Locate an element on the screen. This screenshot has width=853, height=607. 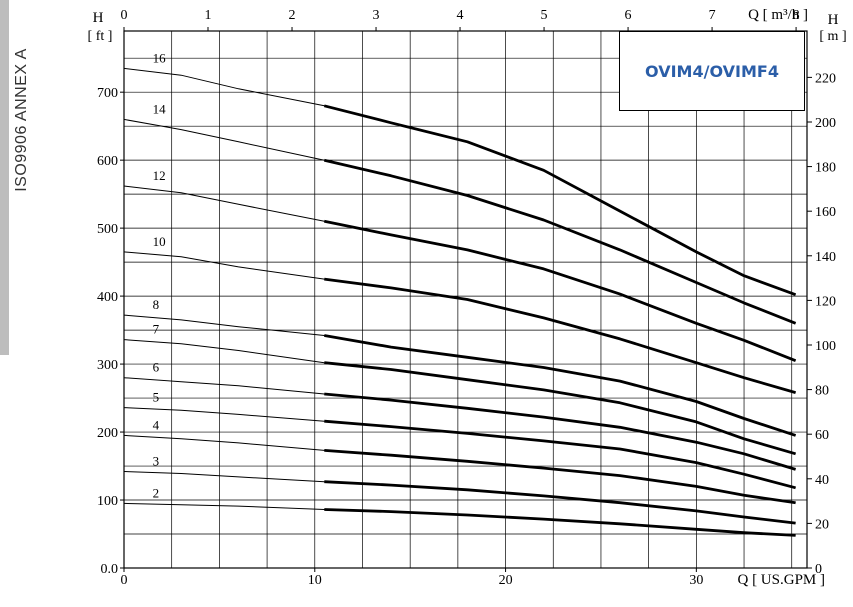
x-top-tick-label: 6 is located at coordinates (628, 15).